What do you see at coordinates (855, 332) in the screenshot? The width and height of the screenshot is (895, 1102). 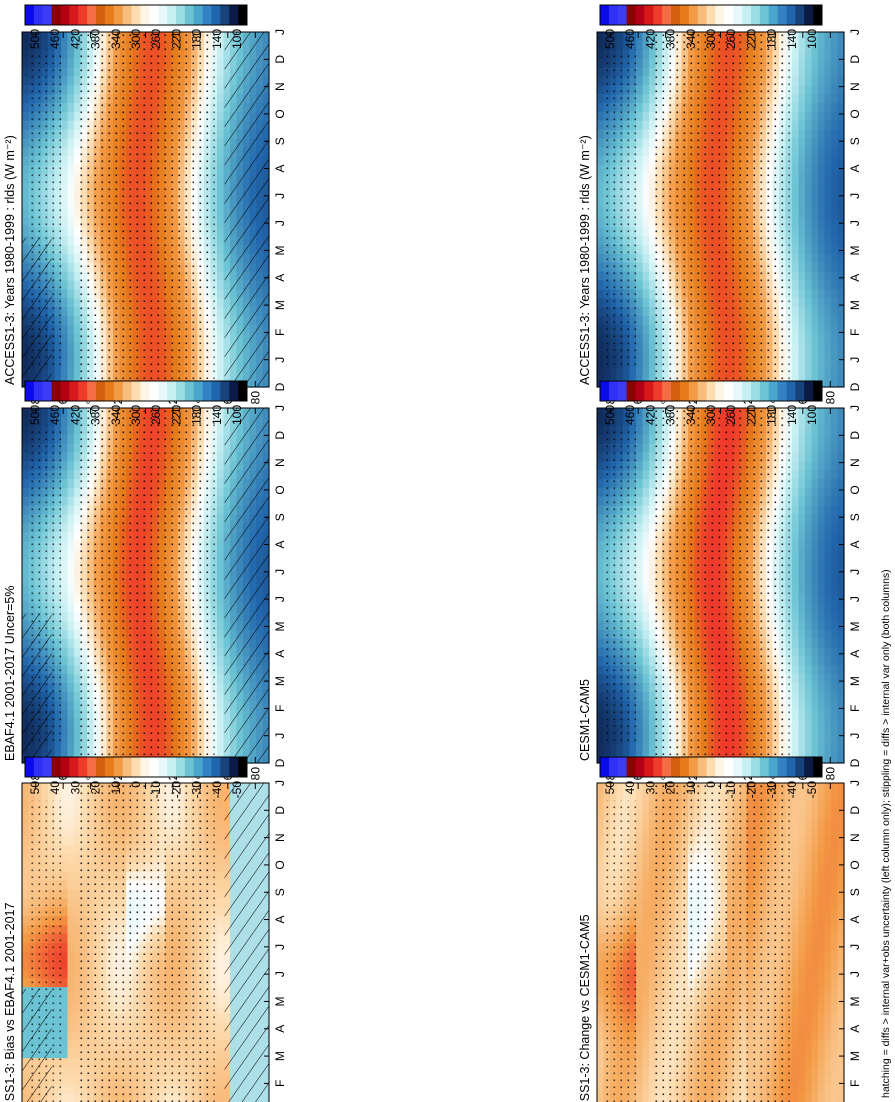 I see `month-label-group: F` at bounding box center [855, 332].